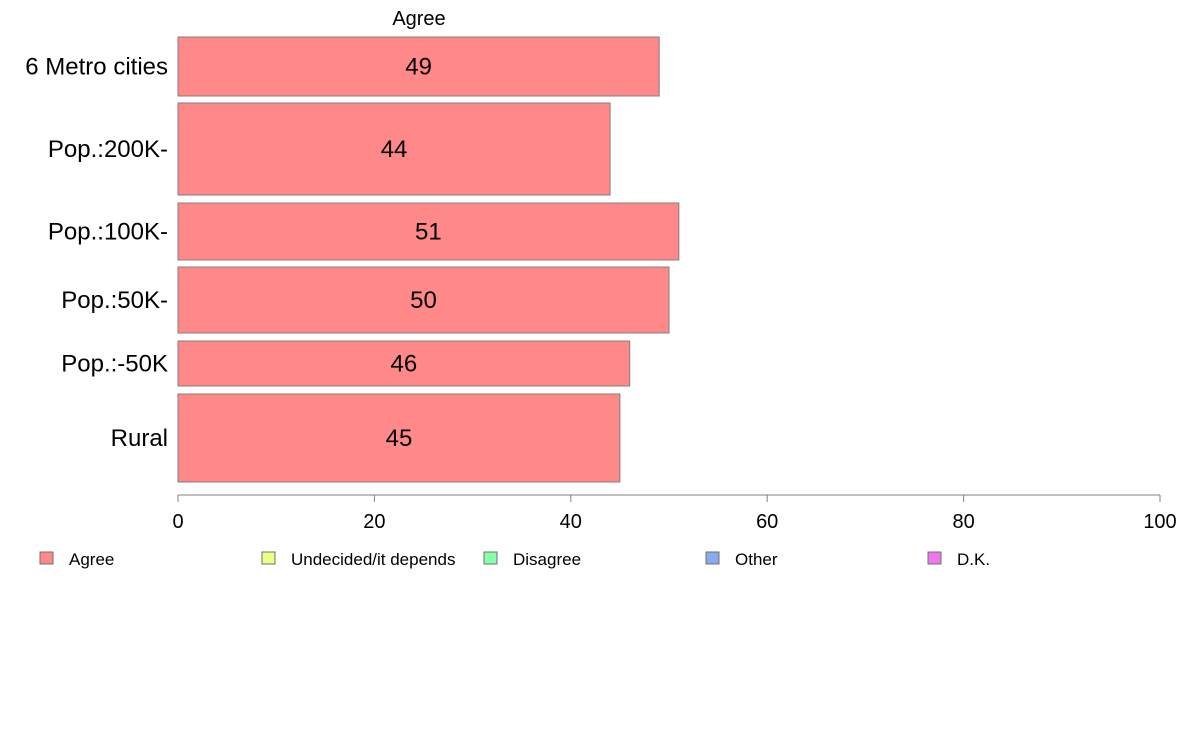  I want to click on panel-title: Agree, so click(418, 19).